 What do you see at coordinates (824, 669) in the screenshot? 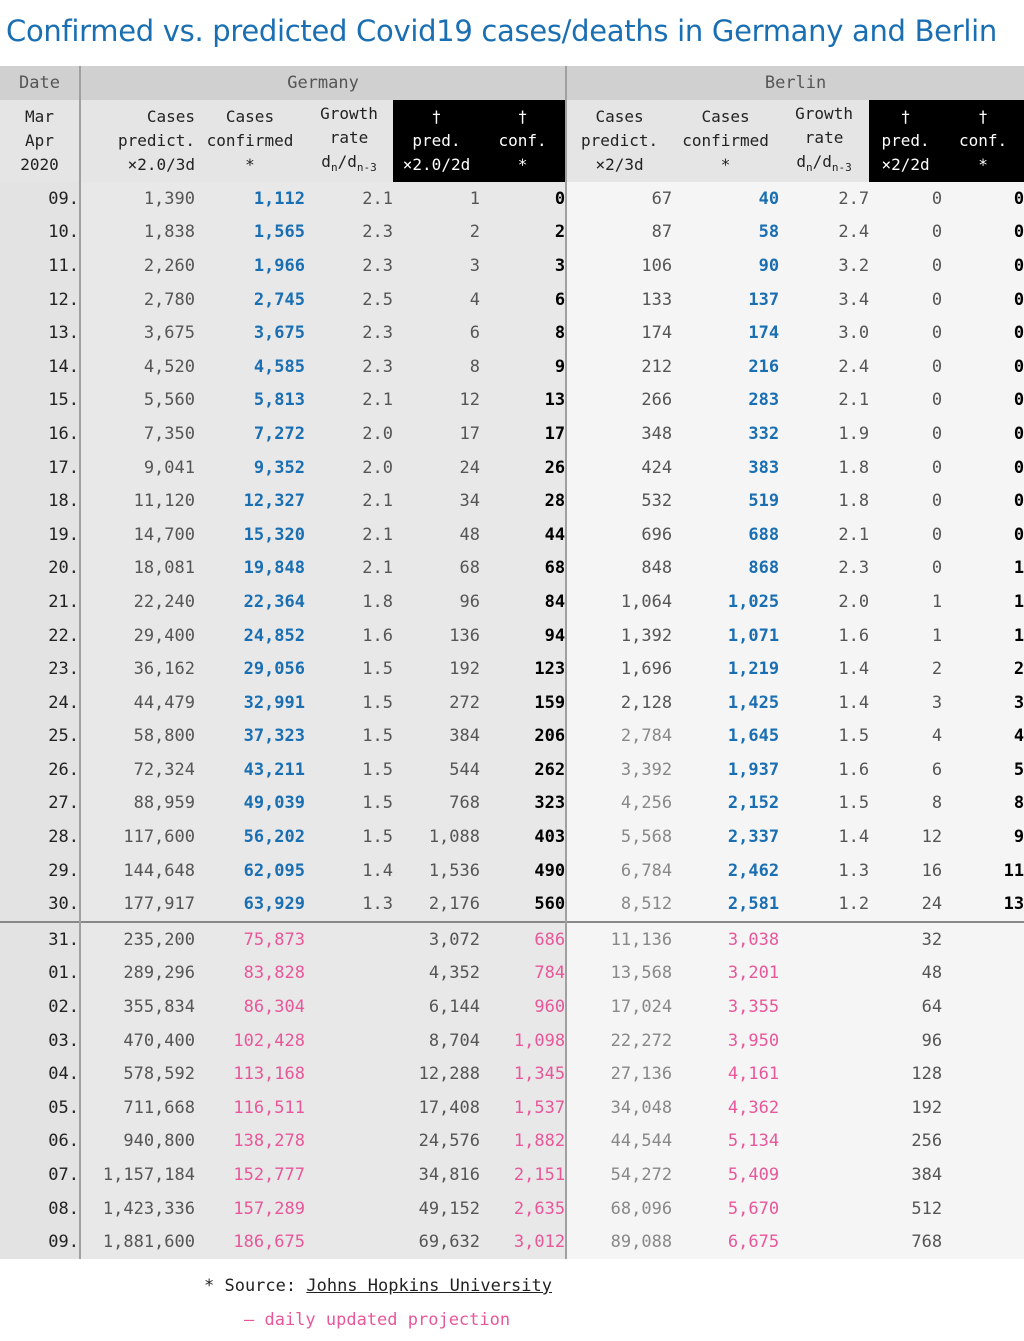
I see `berlin-growth-rate-cell: 1.4` at bounding box center [824, 669].